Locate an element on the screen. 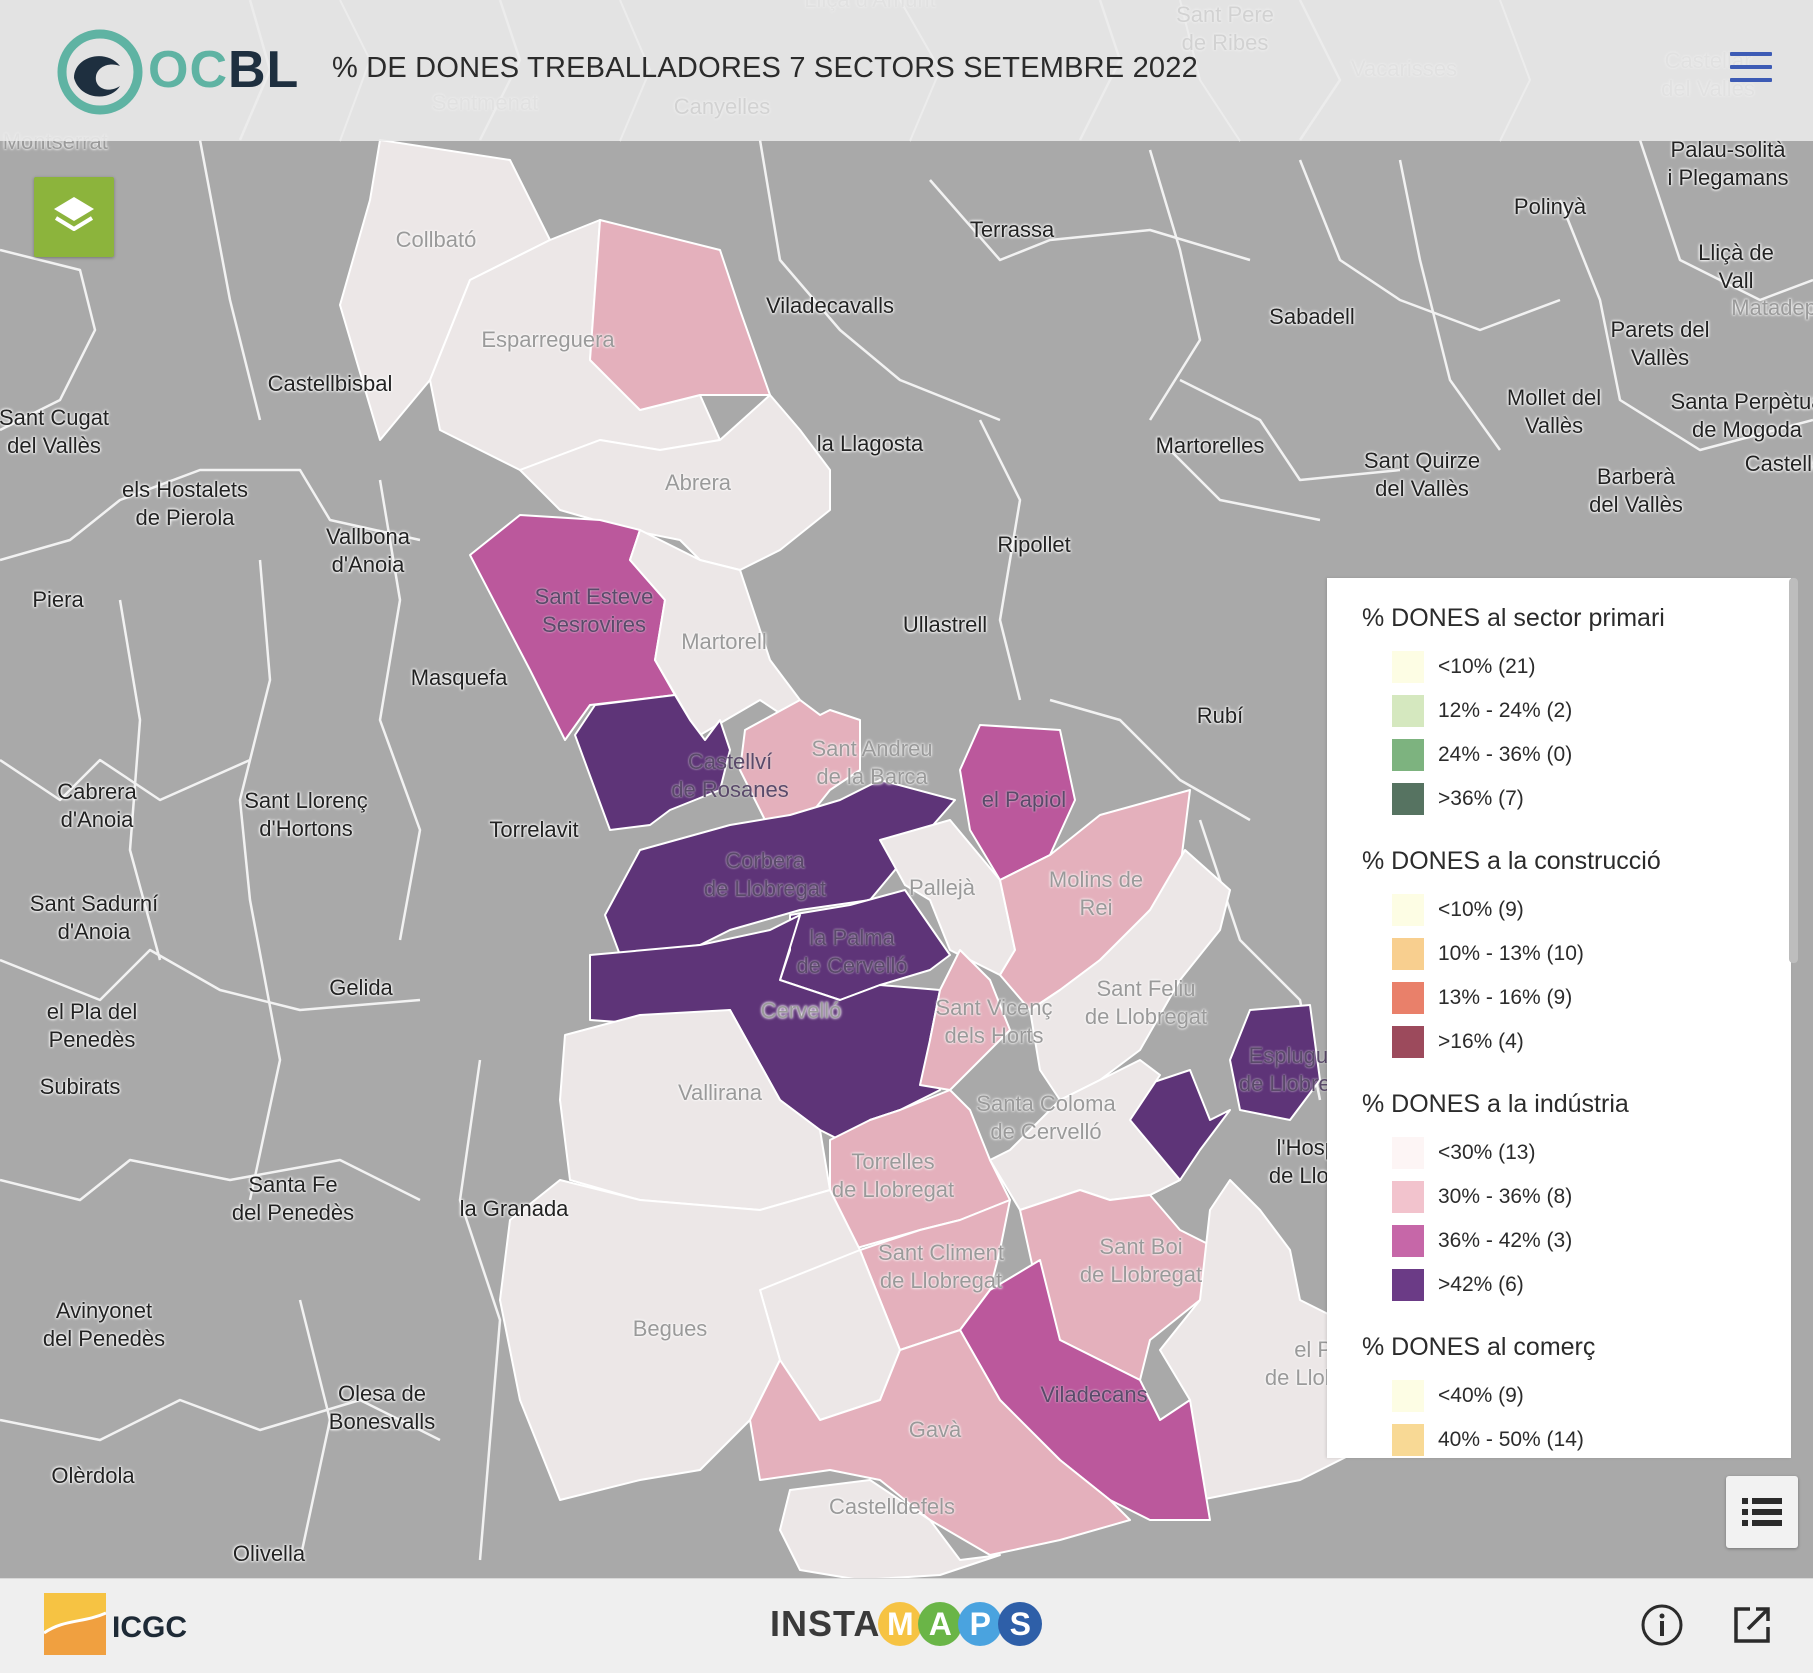 The image size is (1813, 1673). icgc-logo-icon is located at coordinates (75, 1624).